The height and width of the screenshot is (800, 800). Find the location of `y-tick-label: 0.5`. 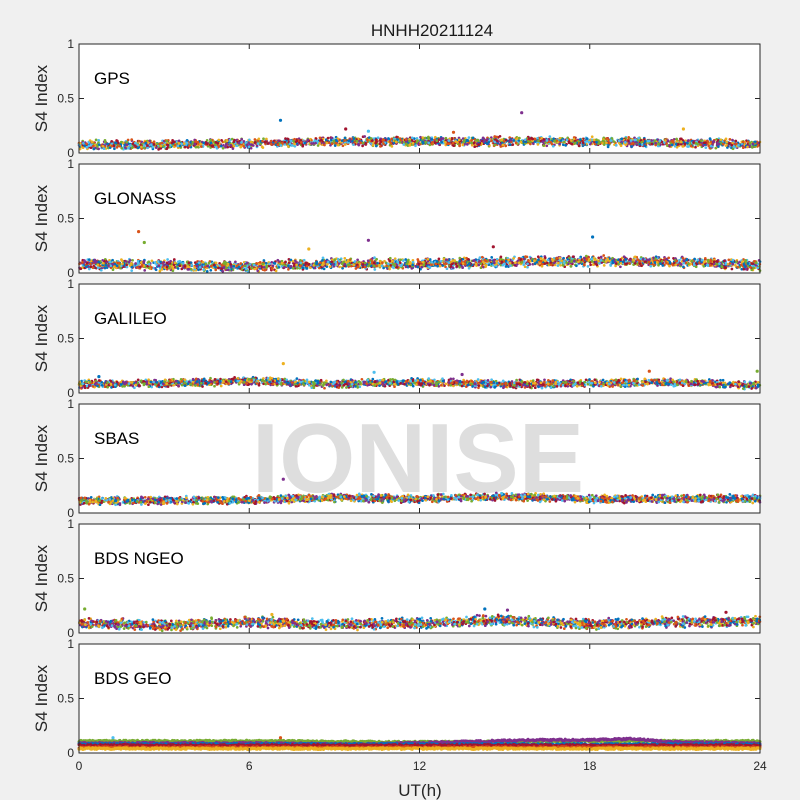

y-tick-label: 0.5 is located at coordinates (65, 219).